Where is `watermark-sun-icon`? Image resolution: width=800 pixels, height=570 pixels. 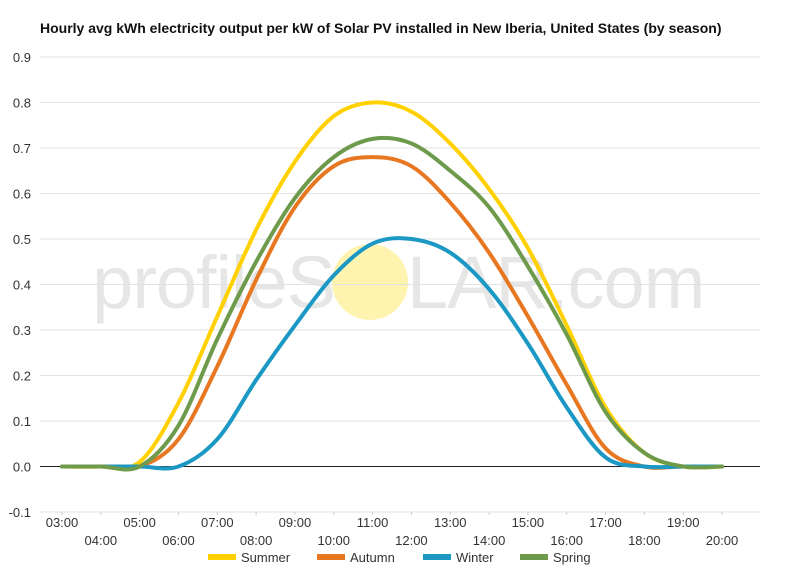 watermark-sun-icon is located at coordinates (370, 282).